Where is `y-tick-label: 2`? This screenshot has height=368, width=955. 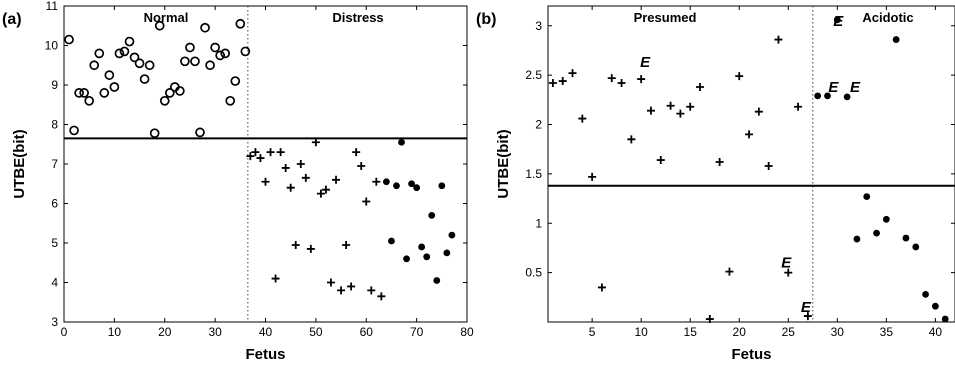 y-tick-label: 2 is located at coordinates (538, 125).